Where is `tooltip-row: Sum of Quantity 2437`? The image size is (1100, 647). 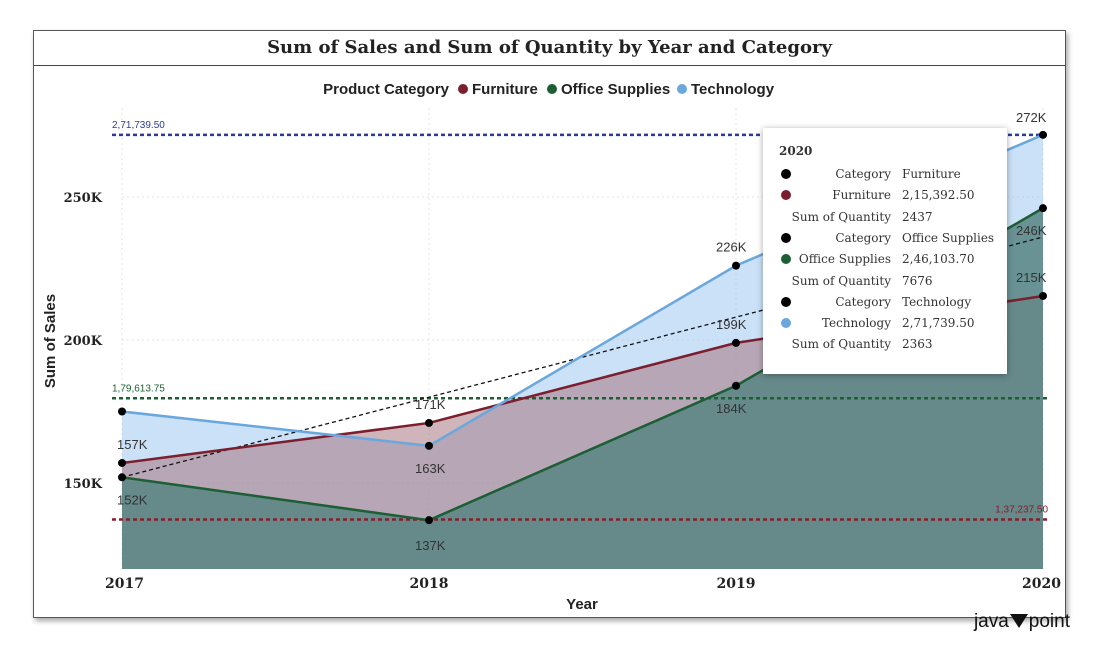 tooltip-row: Sum of Quantity 2437 is located at coordinates (885, 217).